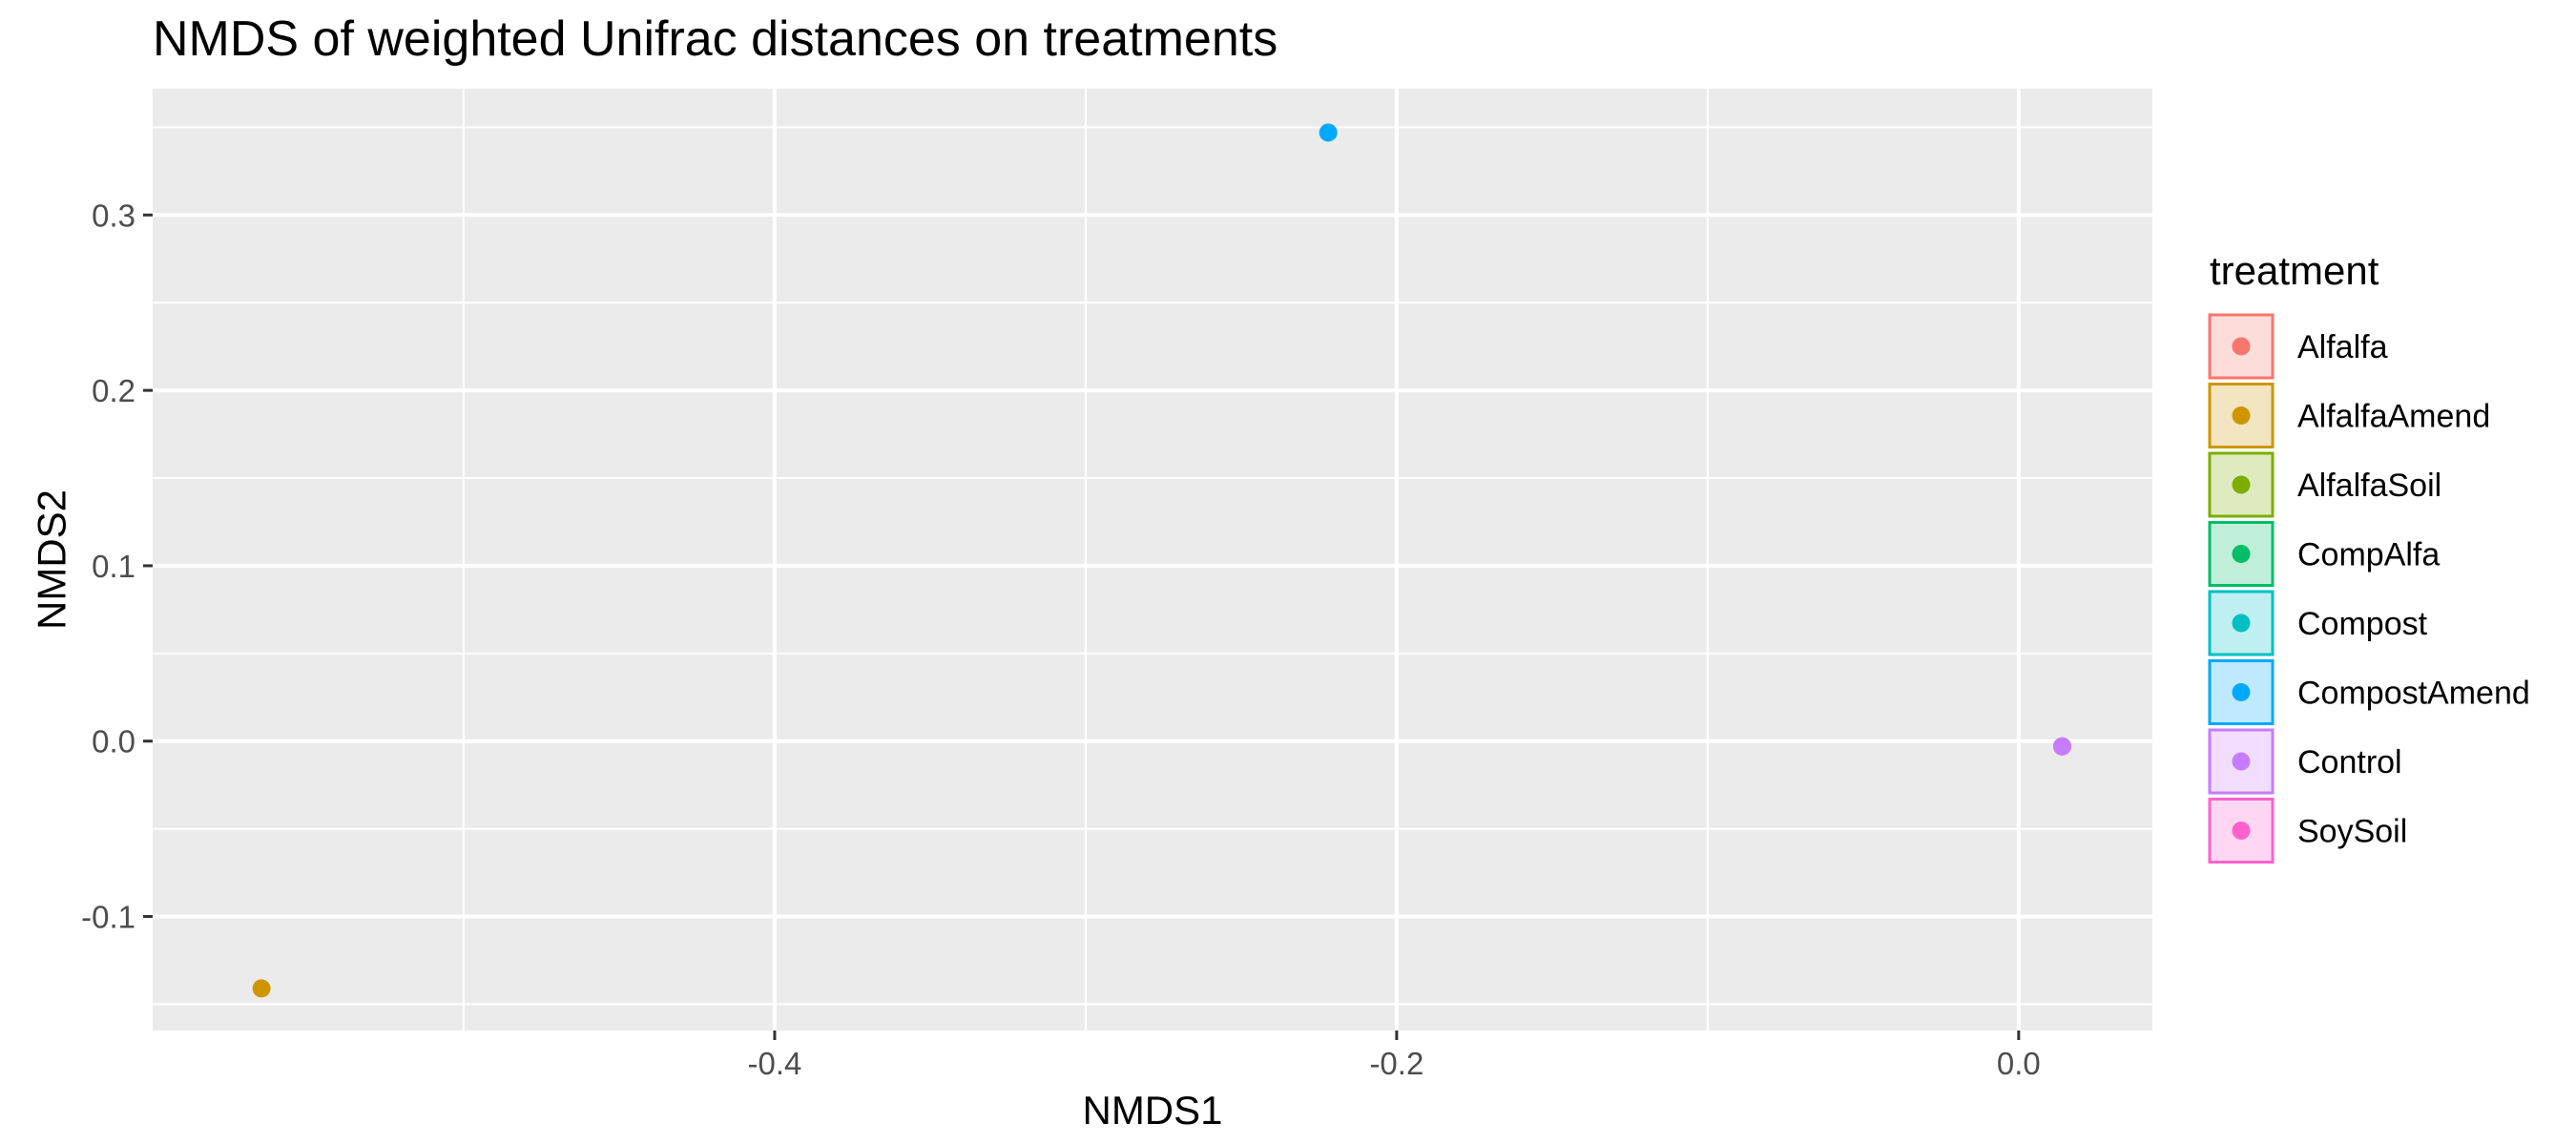  I want to click on legend-label: SoySoil, so click(2352, 832).